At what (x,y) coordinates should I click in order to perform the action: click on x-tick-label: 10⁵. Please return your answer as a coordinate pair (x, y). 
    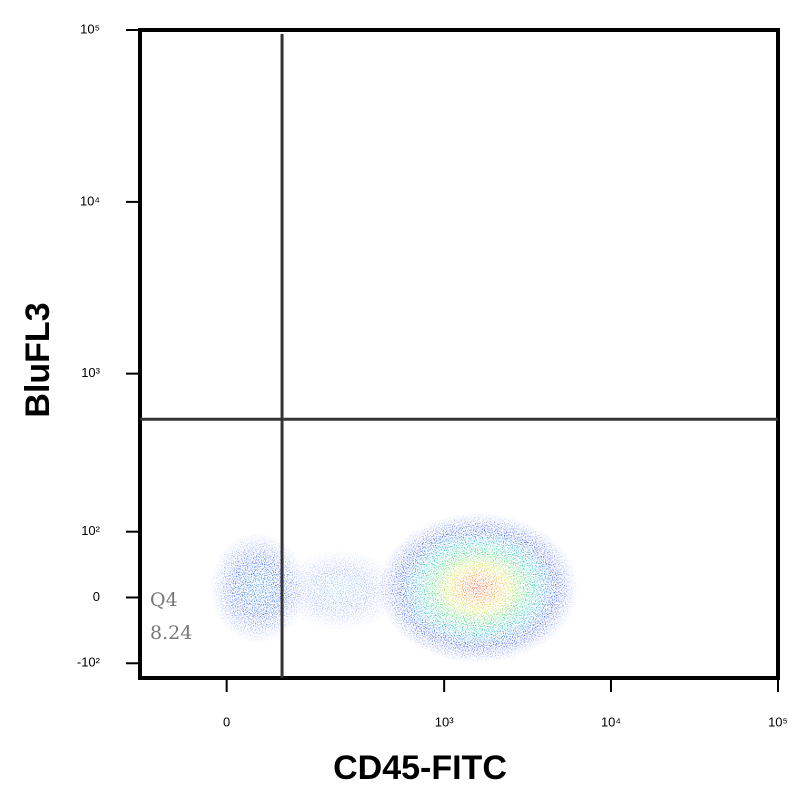
    Looking at the image, I should click on (778, 721).